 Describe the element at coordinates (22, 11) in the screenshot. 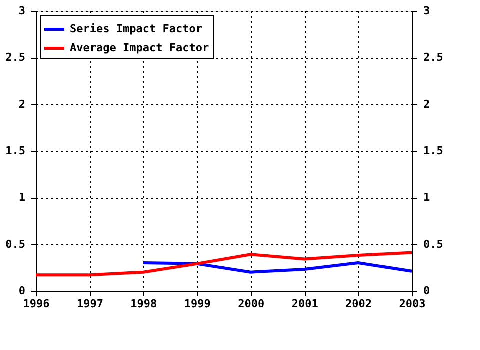

I see `y-tick-label: 3` at that location.